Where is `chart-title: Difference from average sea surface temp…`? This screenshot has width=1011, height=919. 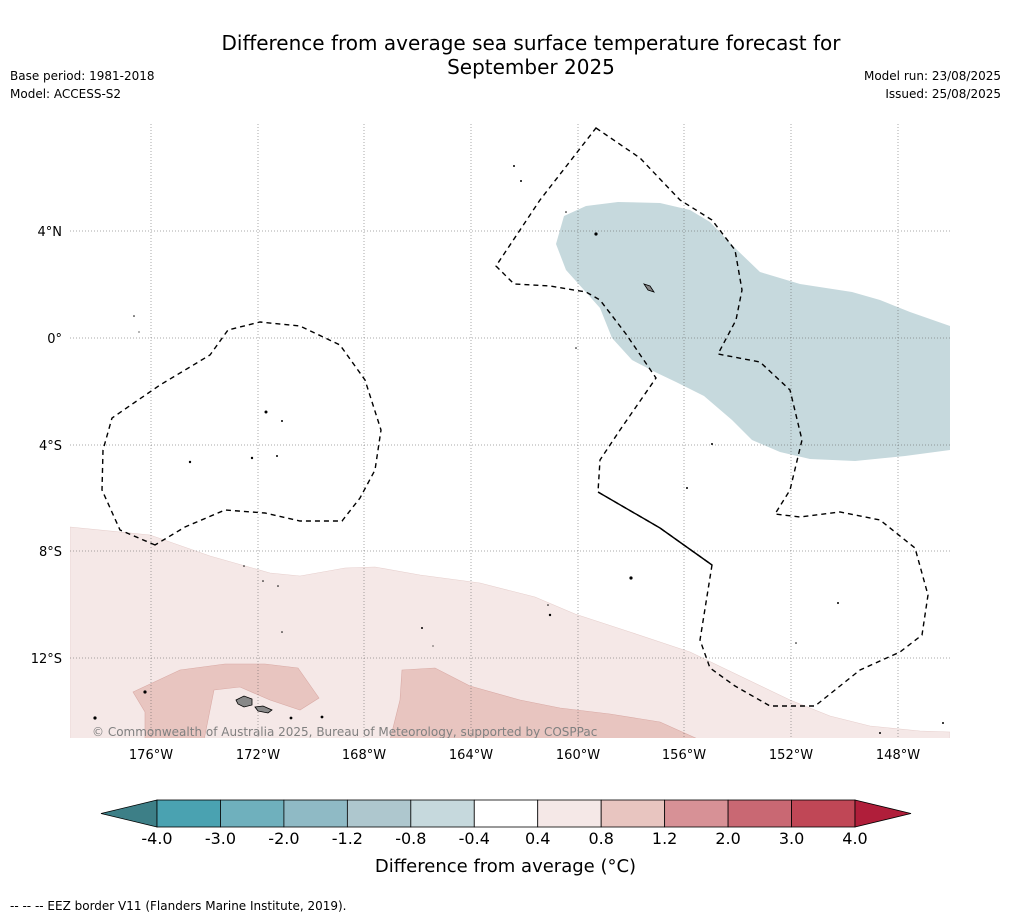
chart-title: Difference from average sea surface temp… is located at coordinates (505, 55).